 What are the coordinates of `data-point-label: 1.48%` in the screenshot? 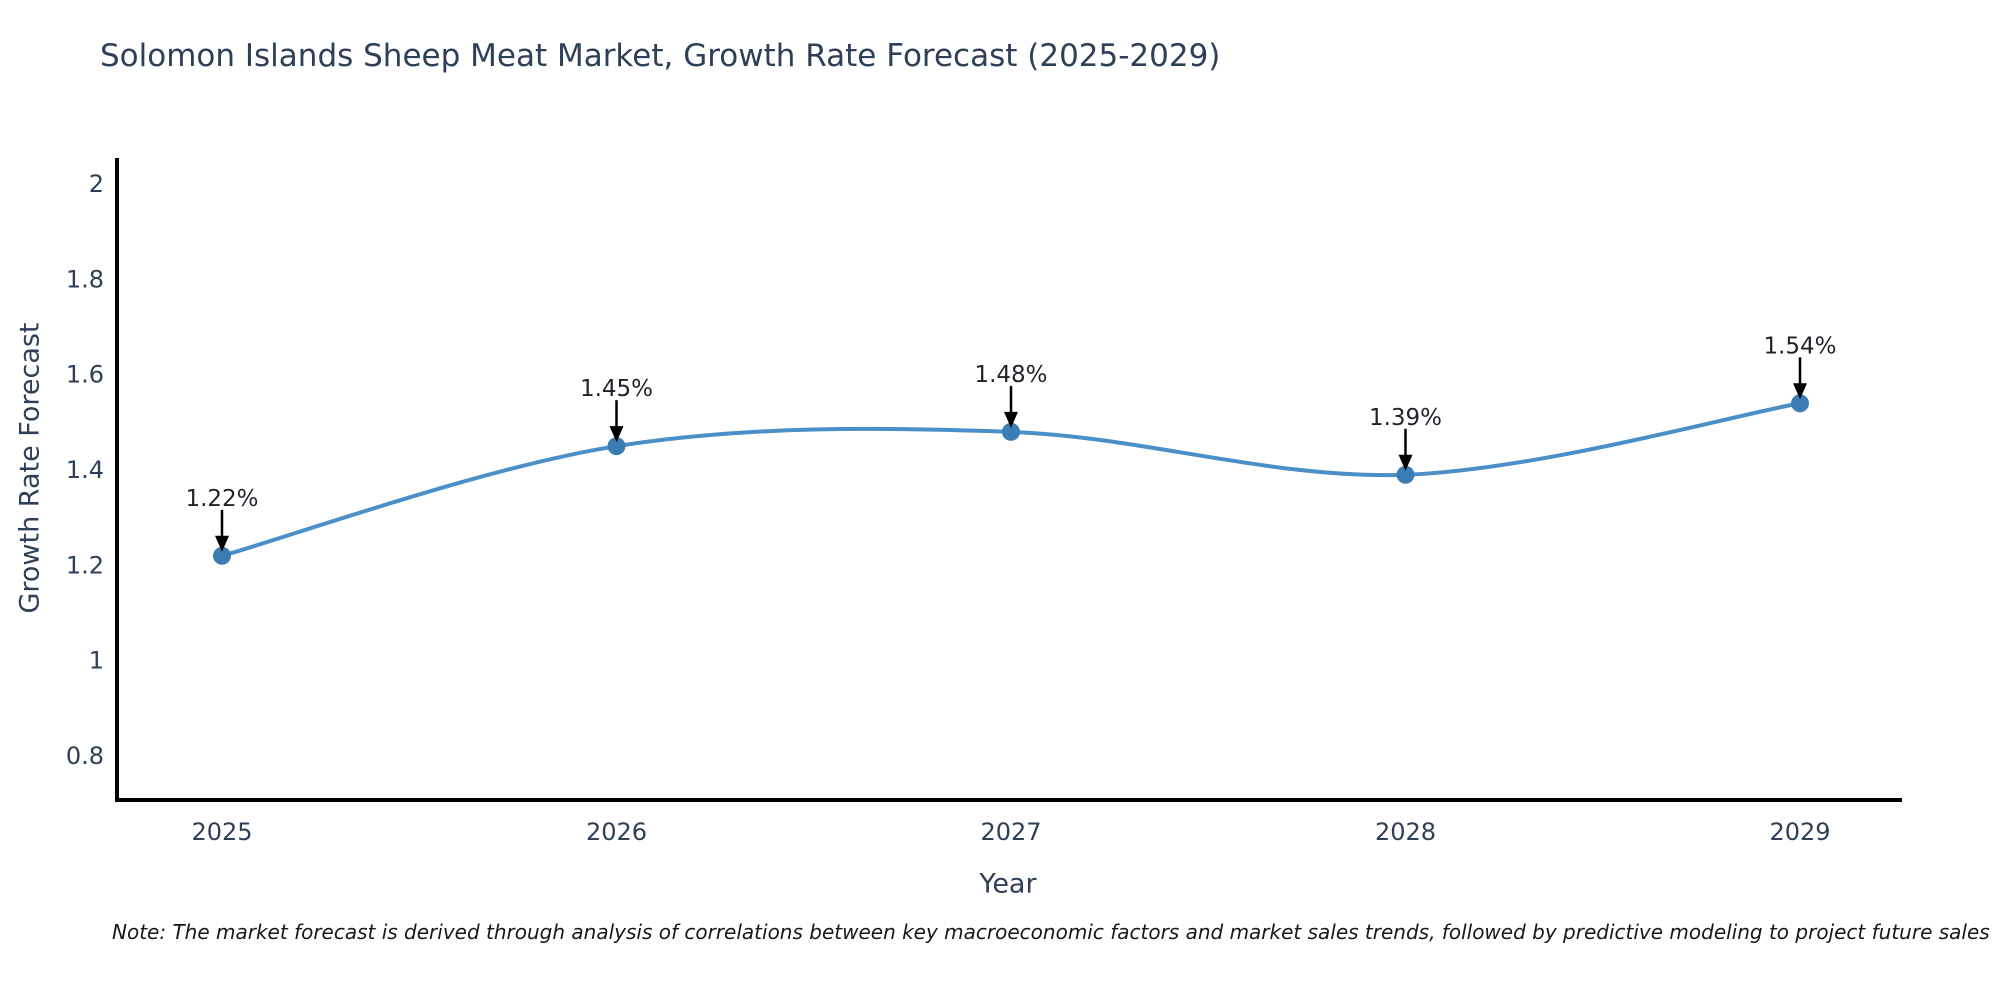 It's located at (1010, 375).